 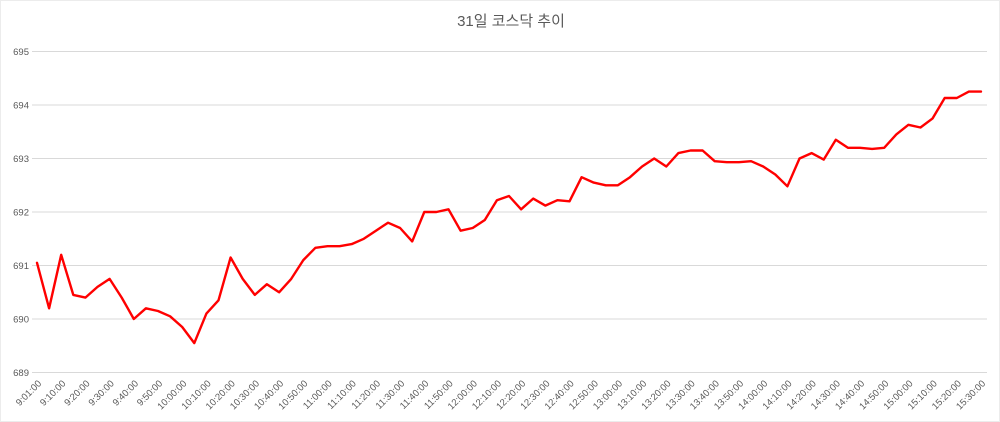 What do you see at coordinates (21, 52) in the screenshot?
I see `y-axis-tick-label: 695` at bounding box center [21, 52].